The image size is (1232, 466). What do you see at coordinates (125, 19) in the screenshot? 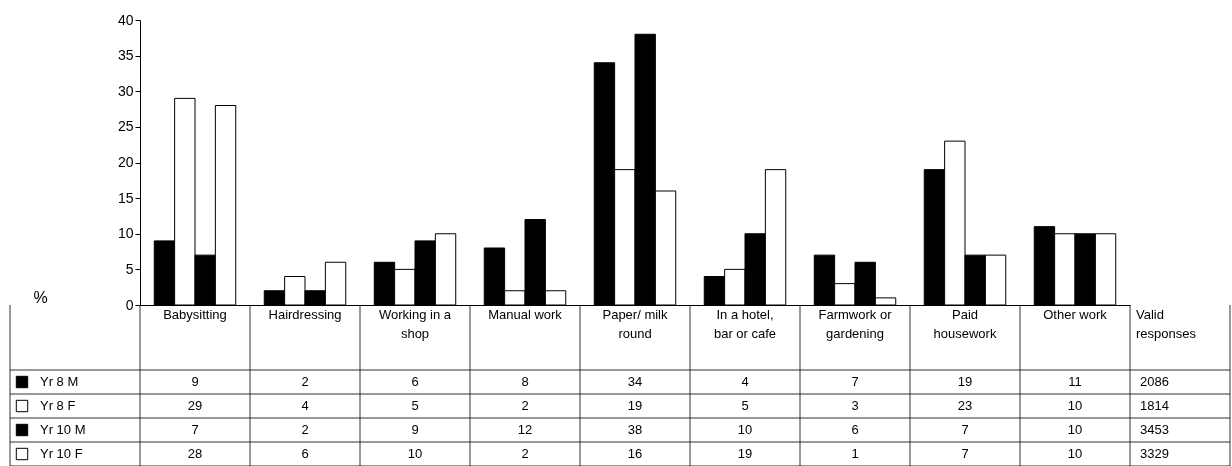
I see `y-tick-label: 40` at bounding box center [125, 19].